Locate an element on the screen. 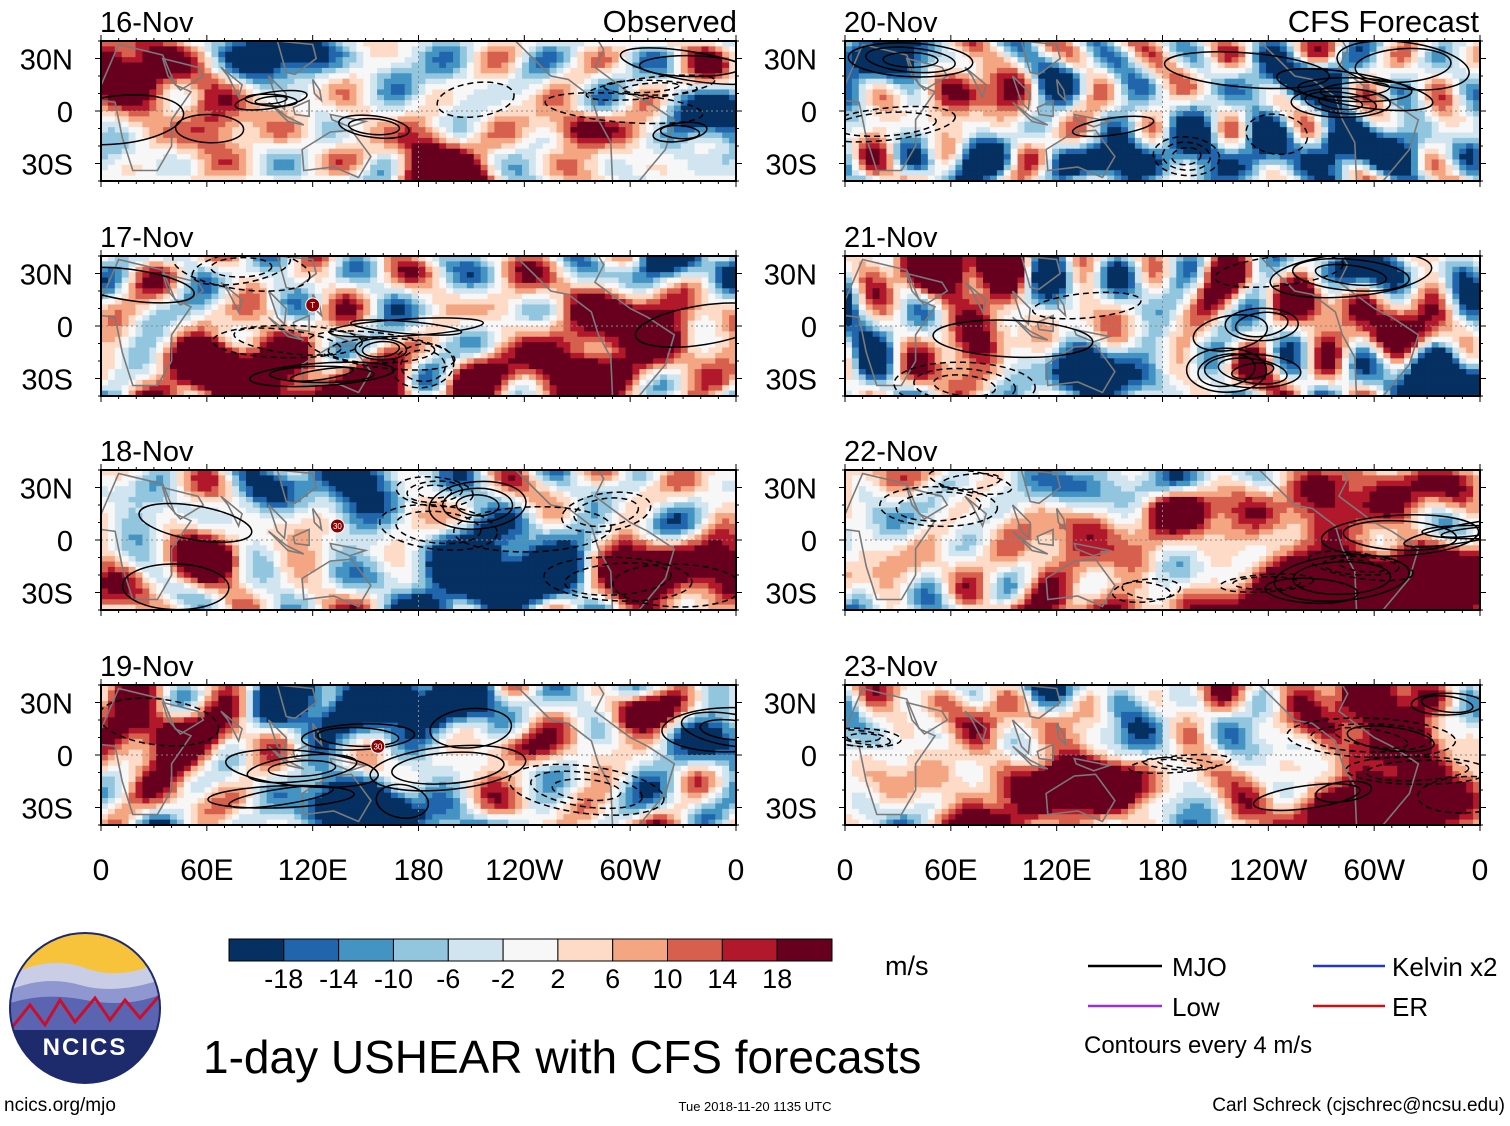  panel-18-Nov: 30 30N 0 30S 18-Nov is located at coordinates (381, 526).